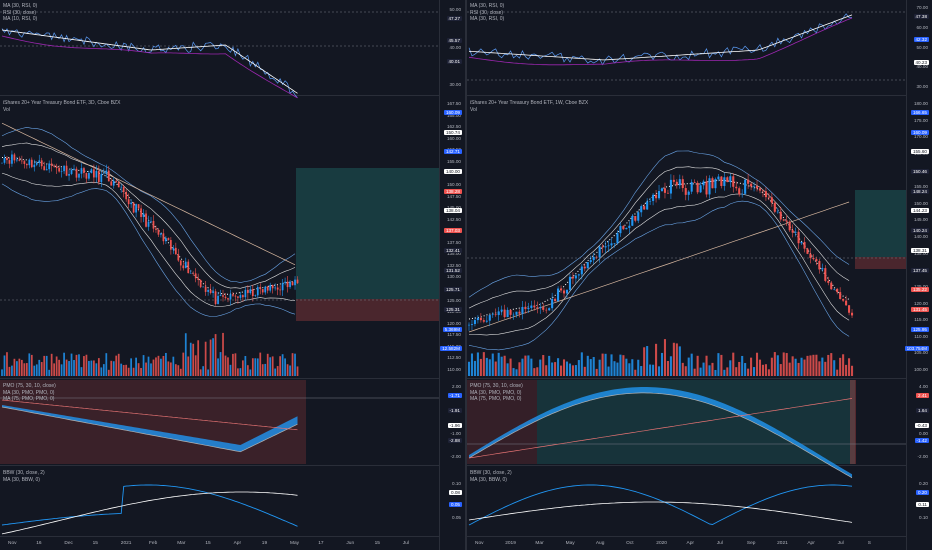  What do you see at coordinates (920, 120) in the screenshot?
I see `price-scale-tick: 175.00` at bounding box center [920, 120].